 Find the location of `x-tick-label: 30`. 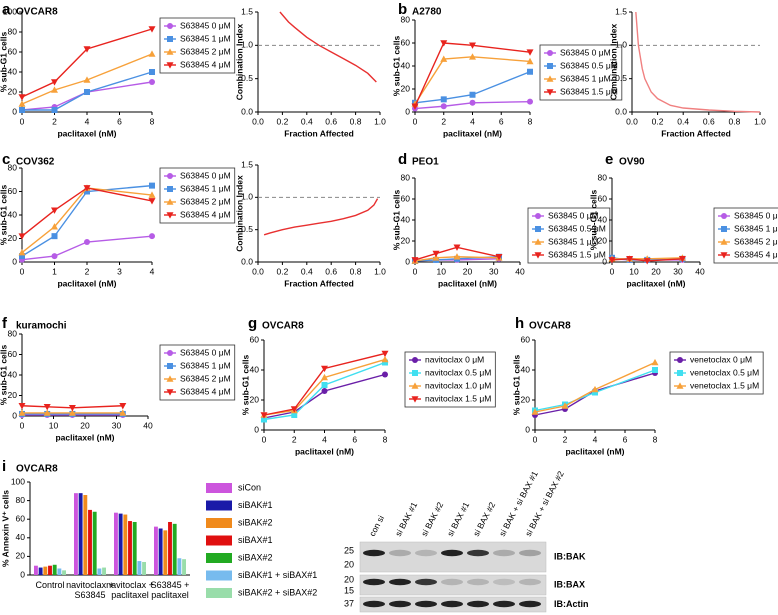

x-tick-label: 30 is located at coordinates (494, 271).